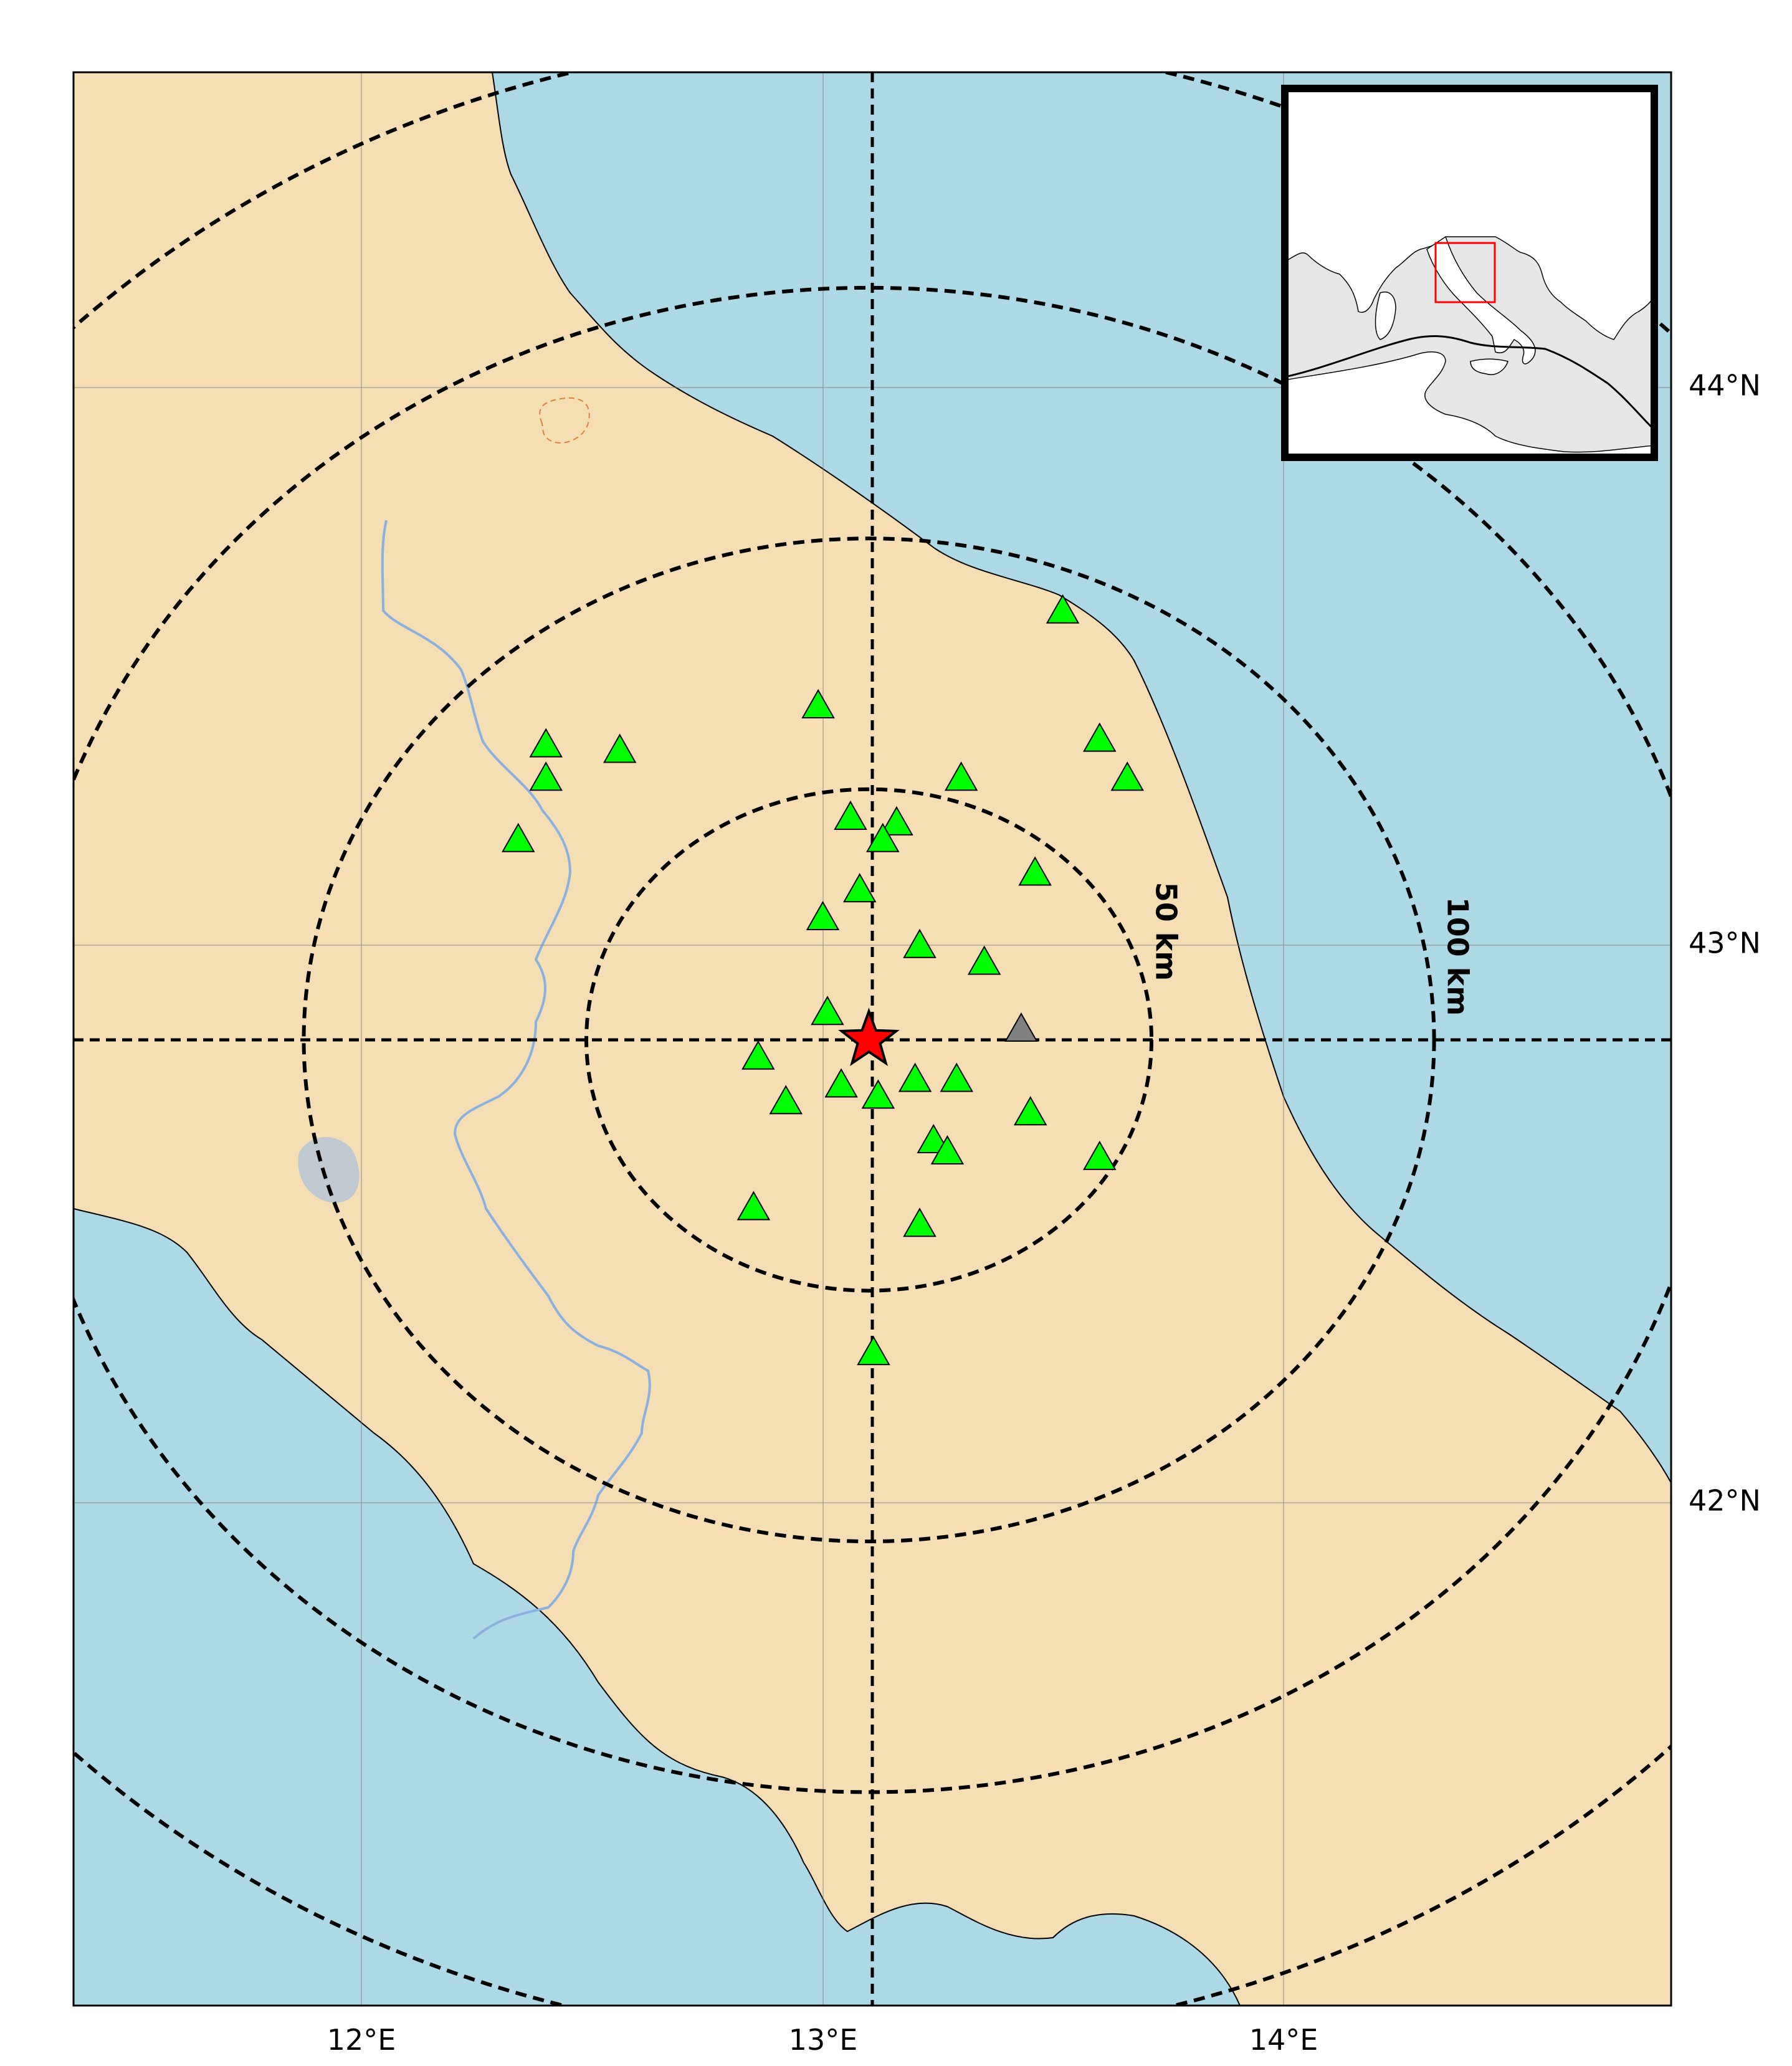 The height and width of the screenshot is (2066, 1792). I want to click on tick-label-lon-13e: 13°E, so click(823, 2040).